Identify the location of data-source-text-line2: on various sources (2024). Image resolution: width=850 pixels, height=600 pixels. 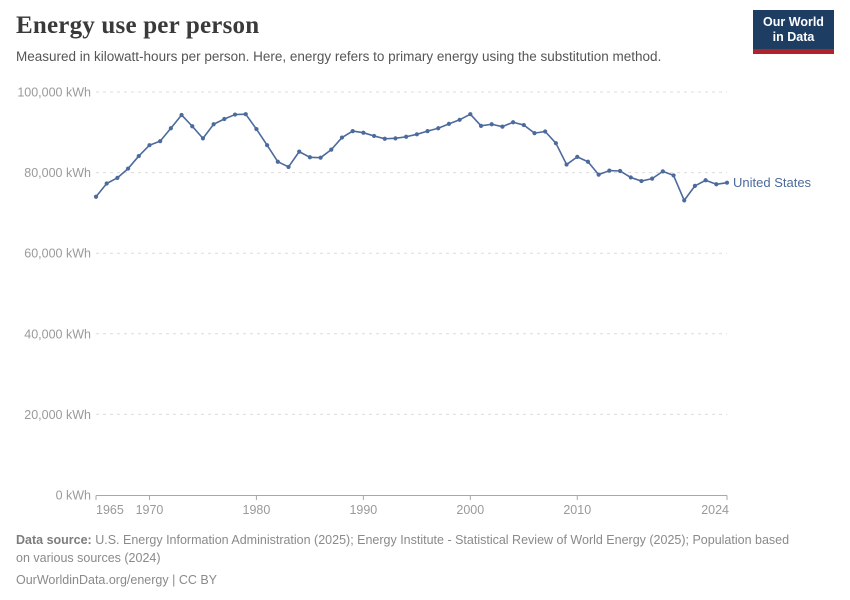
(88, 558).